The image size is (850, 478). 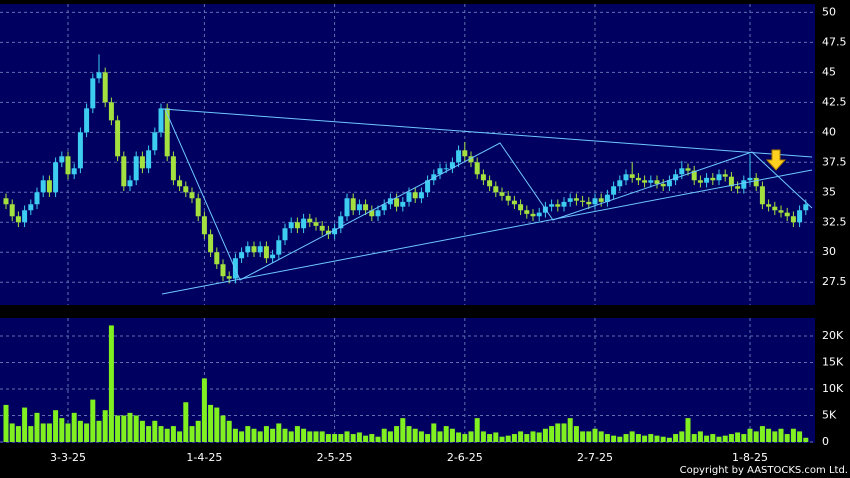 I want to click on x-tick-label: 1-4-25, so click(x=204, y=457).